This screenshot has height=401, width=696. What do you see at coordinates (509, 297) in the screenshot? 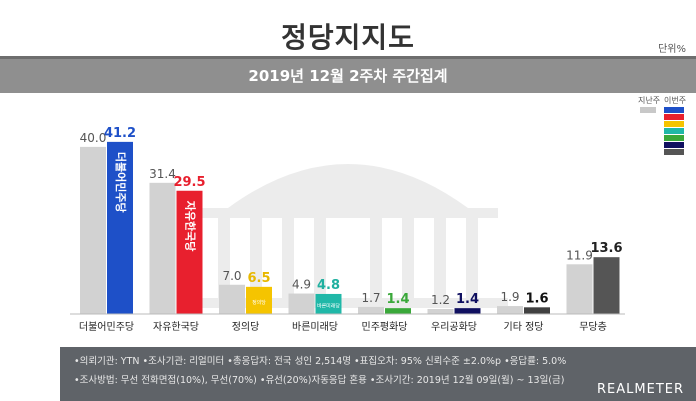
I see `value-label-prev: 1.9` at bounding box center [509, 297].